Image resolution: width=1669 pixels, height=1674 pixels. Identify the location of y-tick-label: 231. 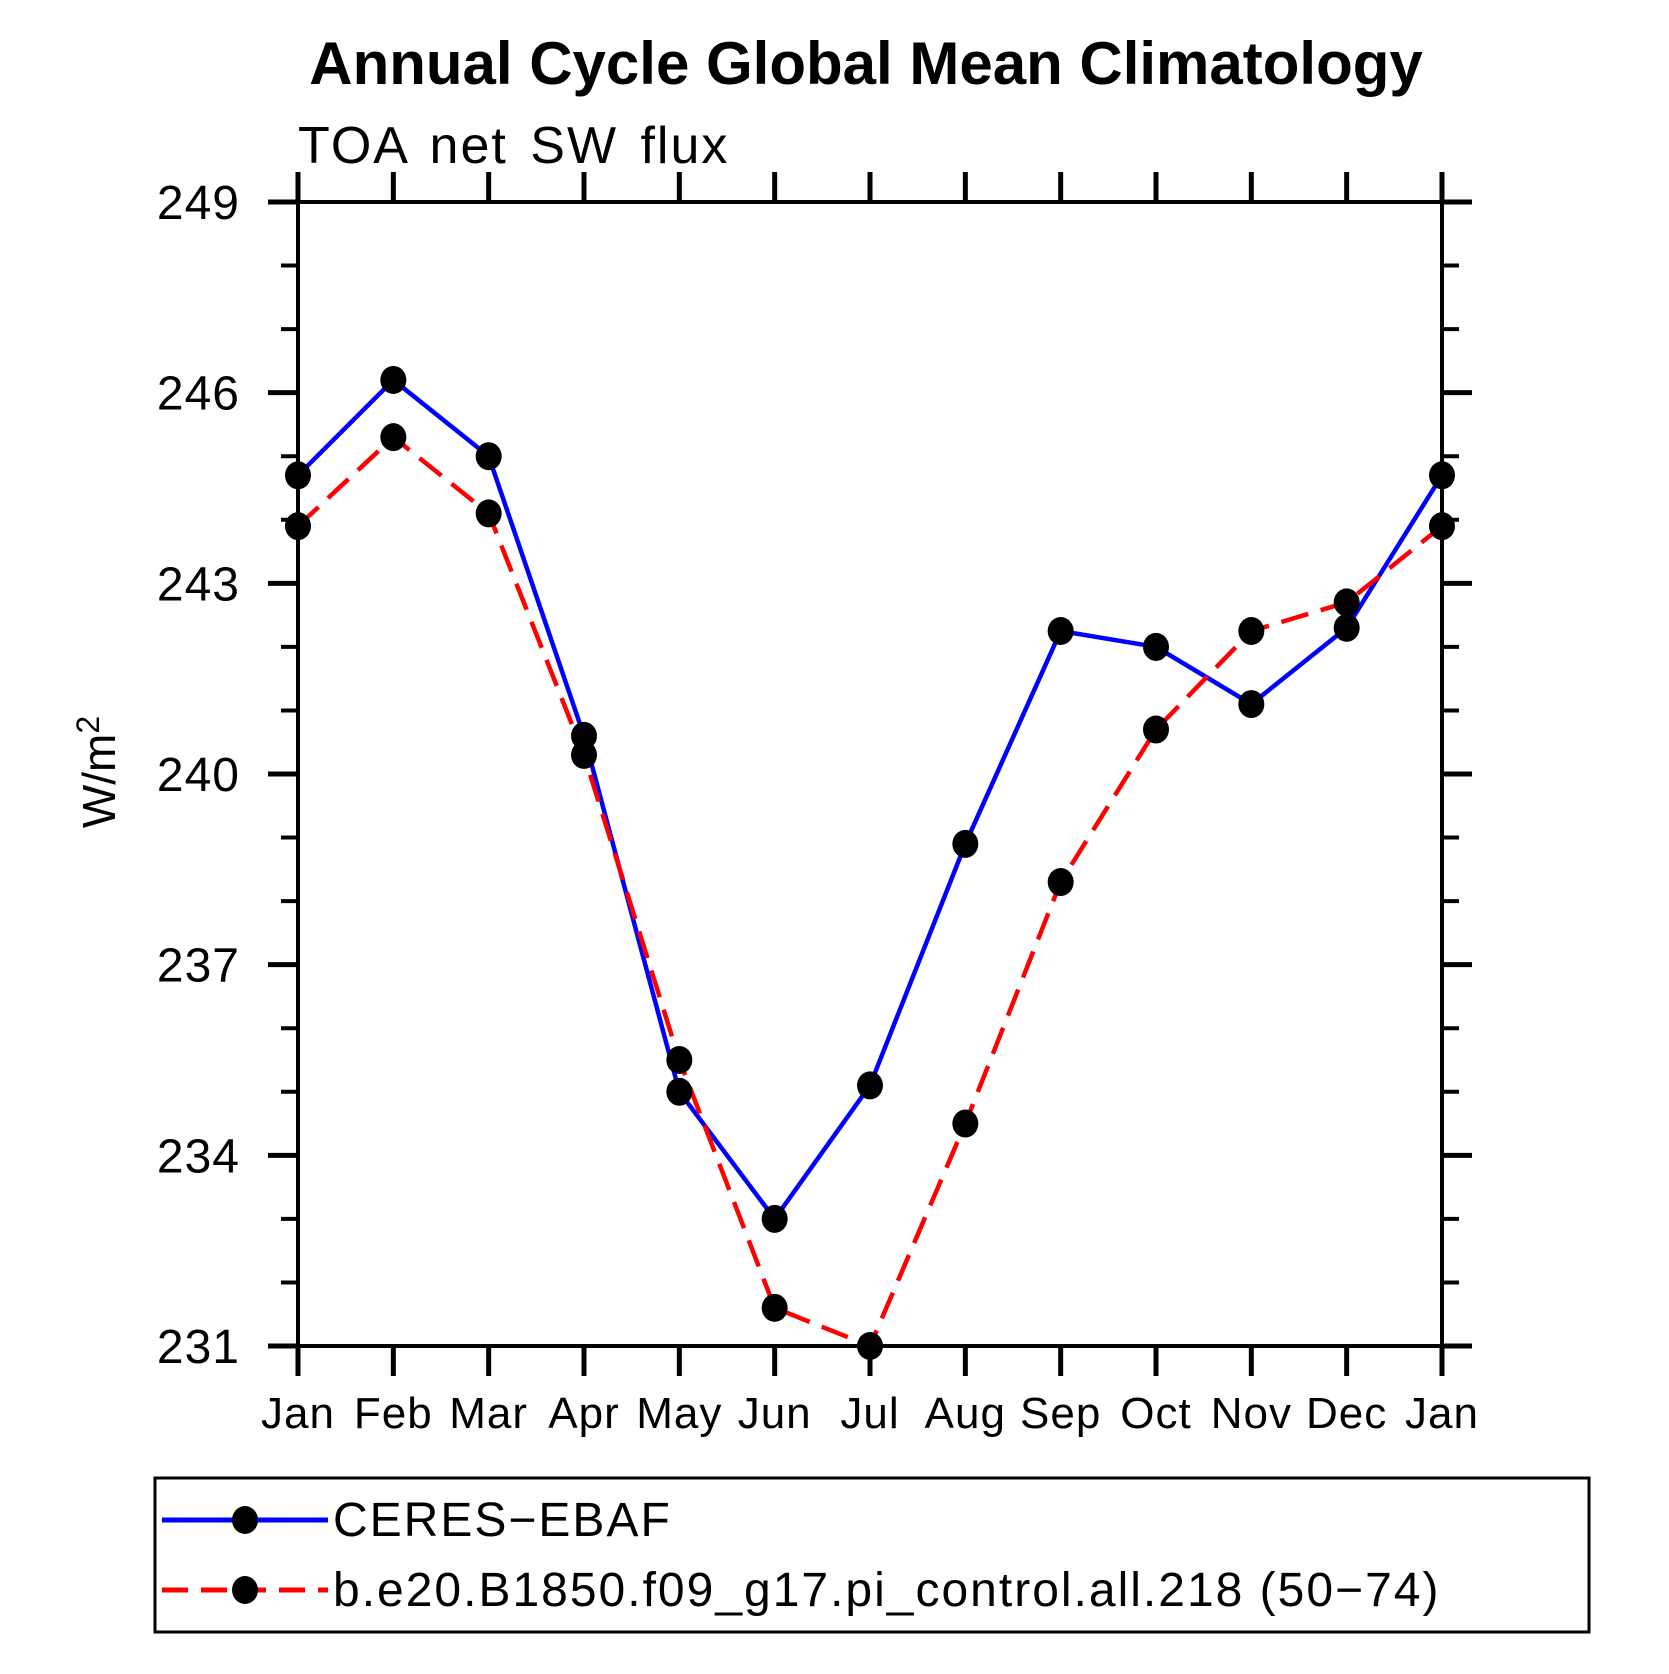
(198, 1347).